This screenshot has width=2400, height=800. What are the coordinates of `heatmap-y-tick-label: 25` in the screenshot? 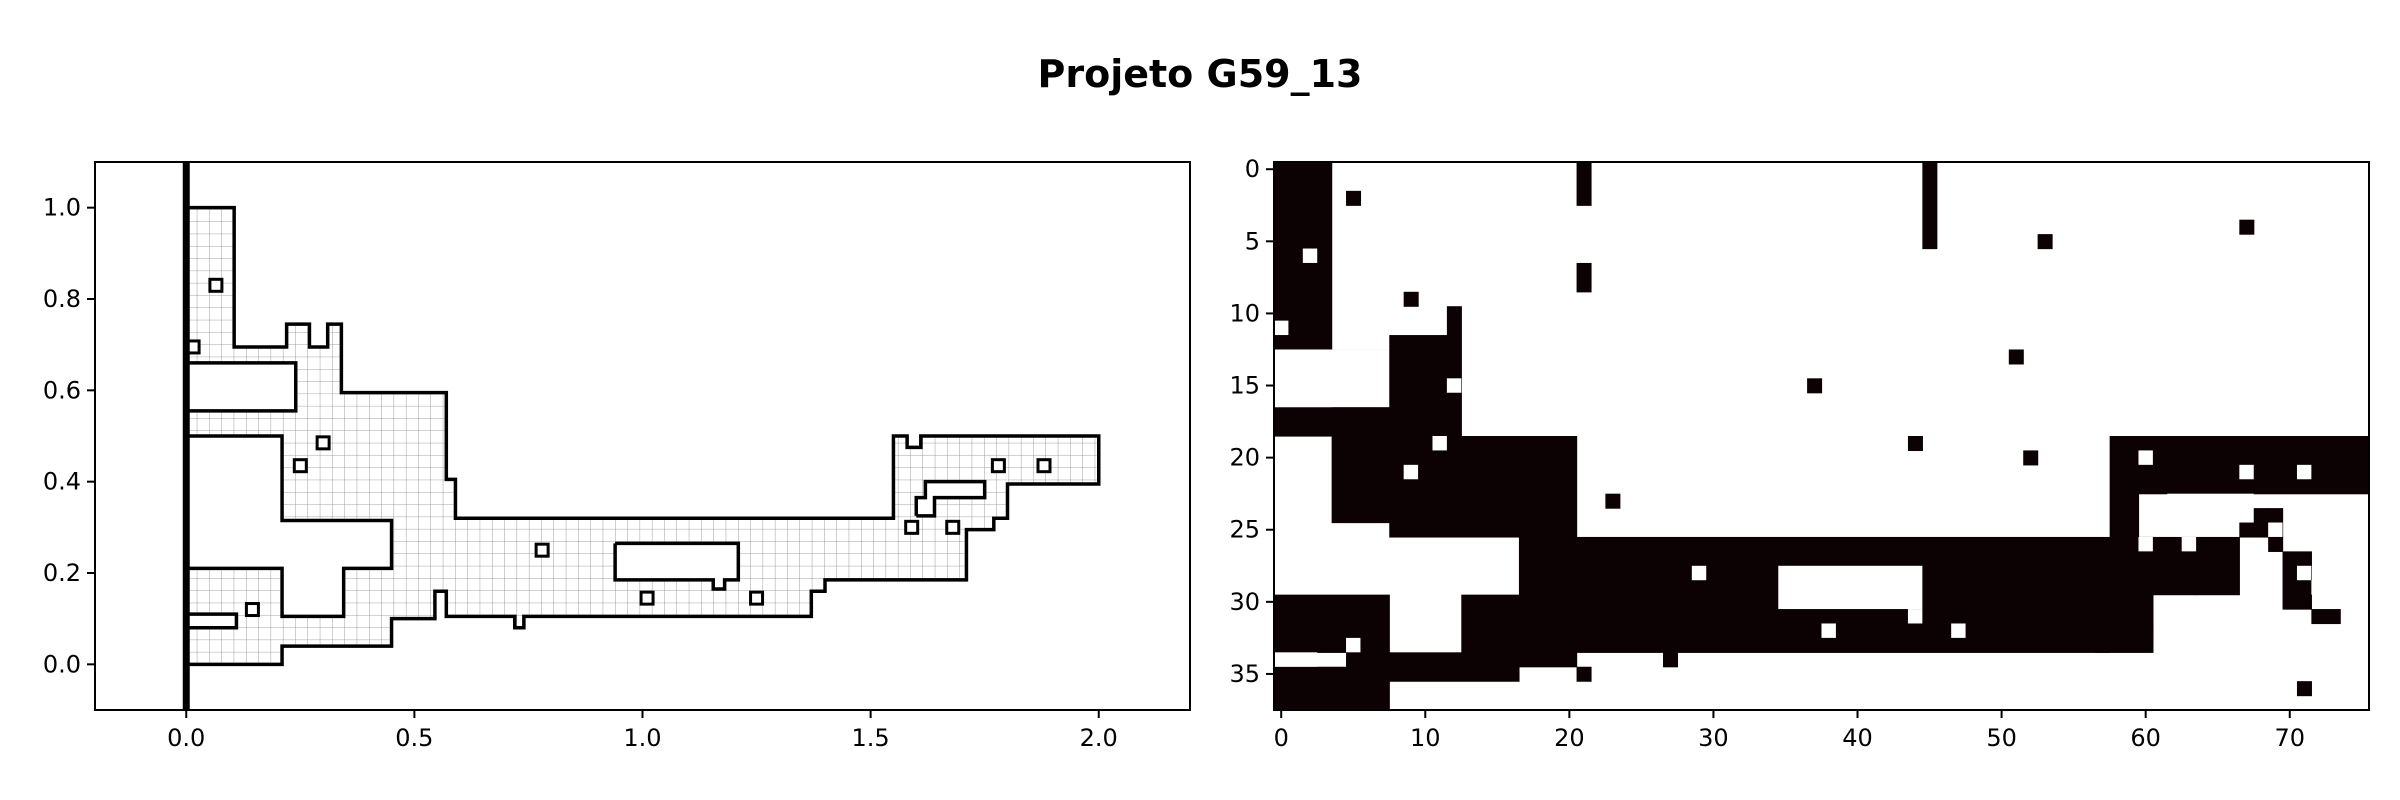 It's located at (1244, 530).